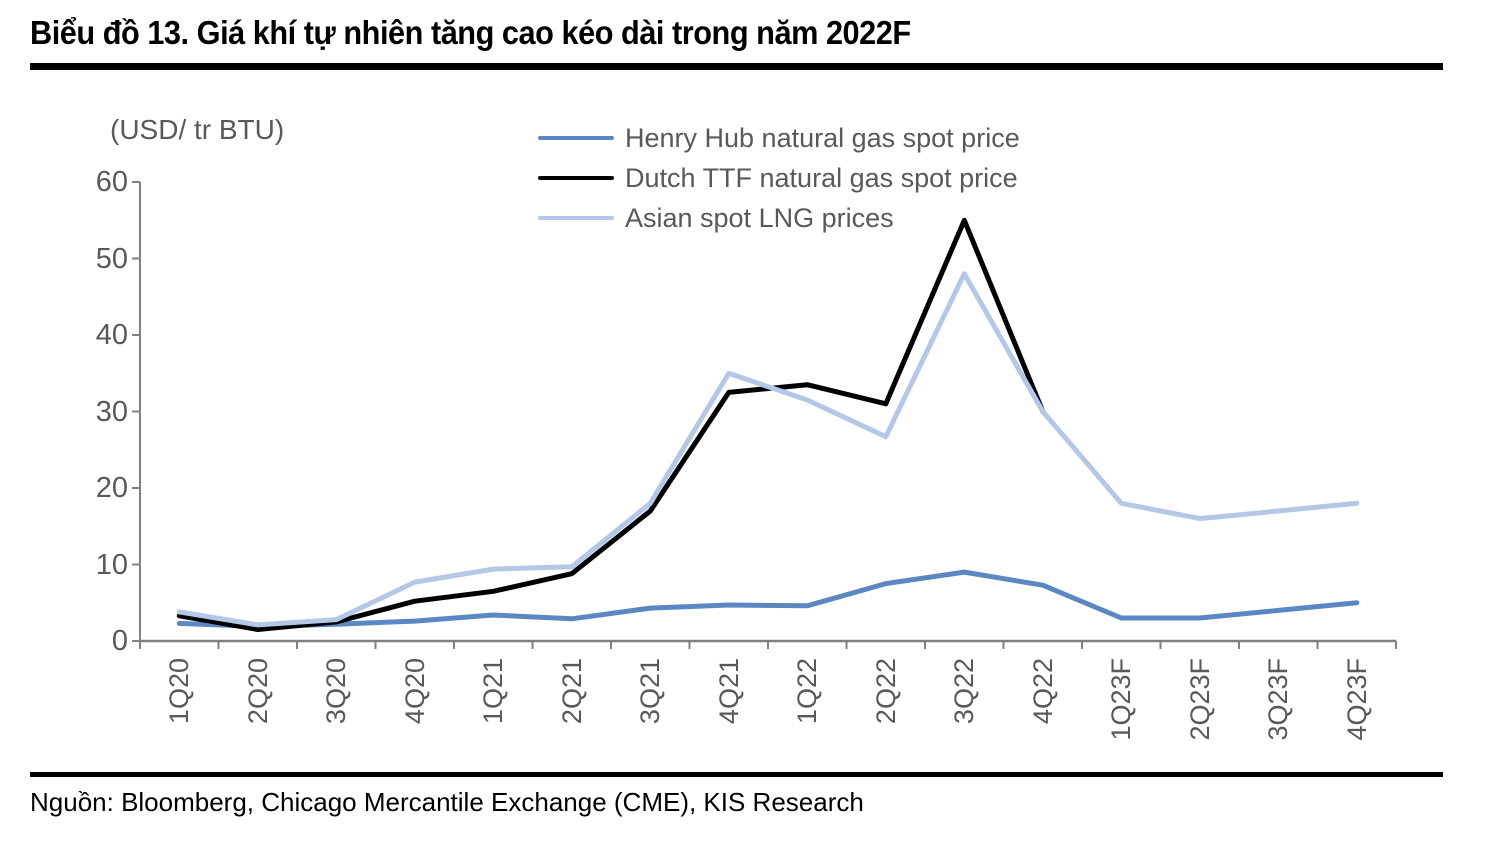  I want to click on x-tick-label: 4Q23F, so click(1356, 699).